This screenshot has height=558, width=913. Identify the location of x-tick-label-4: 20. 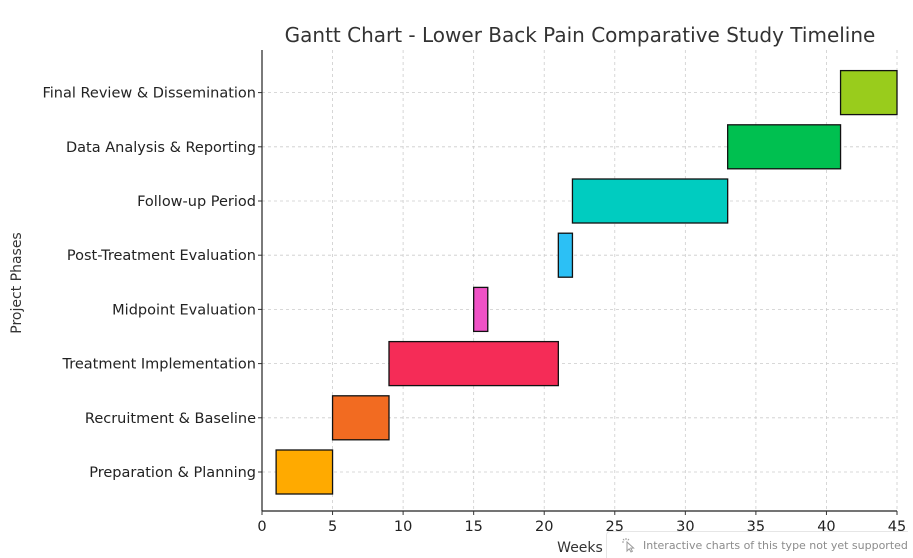
(544, 527).